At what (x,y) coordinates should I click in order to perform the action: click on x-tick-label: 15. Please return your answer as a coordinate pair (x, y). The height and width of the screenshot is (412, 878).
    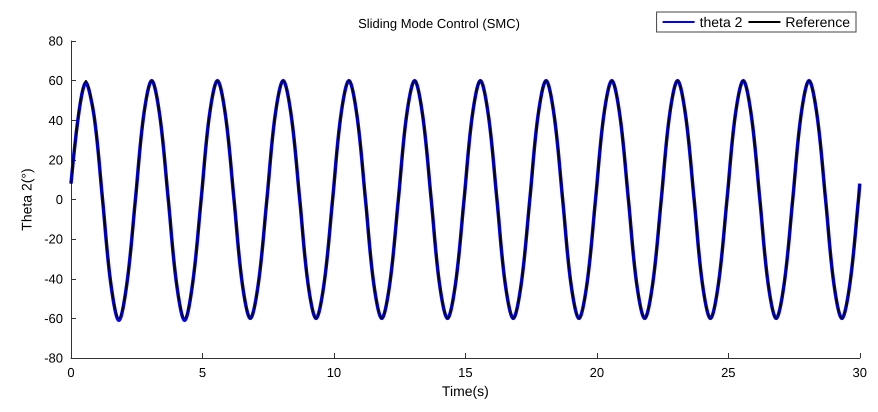
    Looking at the image, I should click on (465, 372).